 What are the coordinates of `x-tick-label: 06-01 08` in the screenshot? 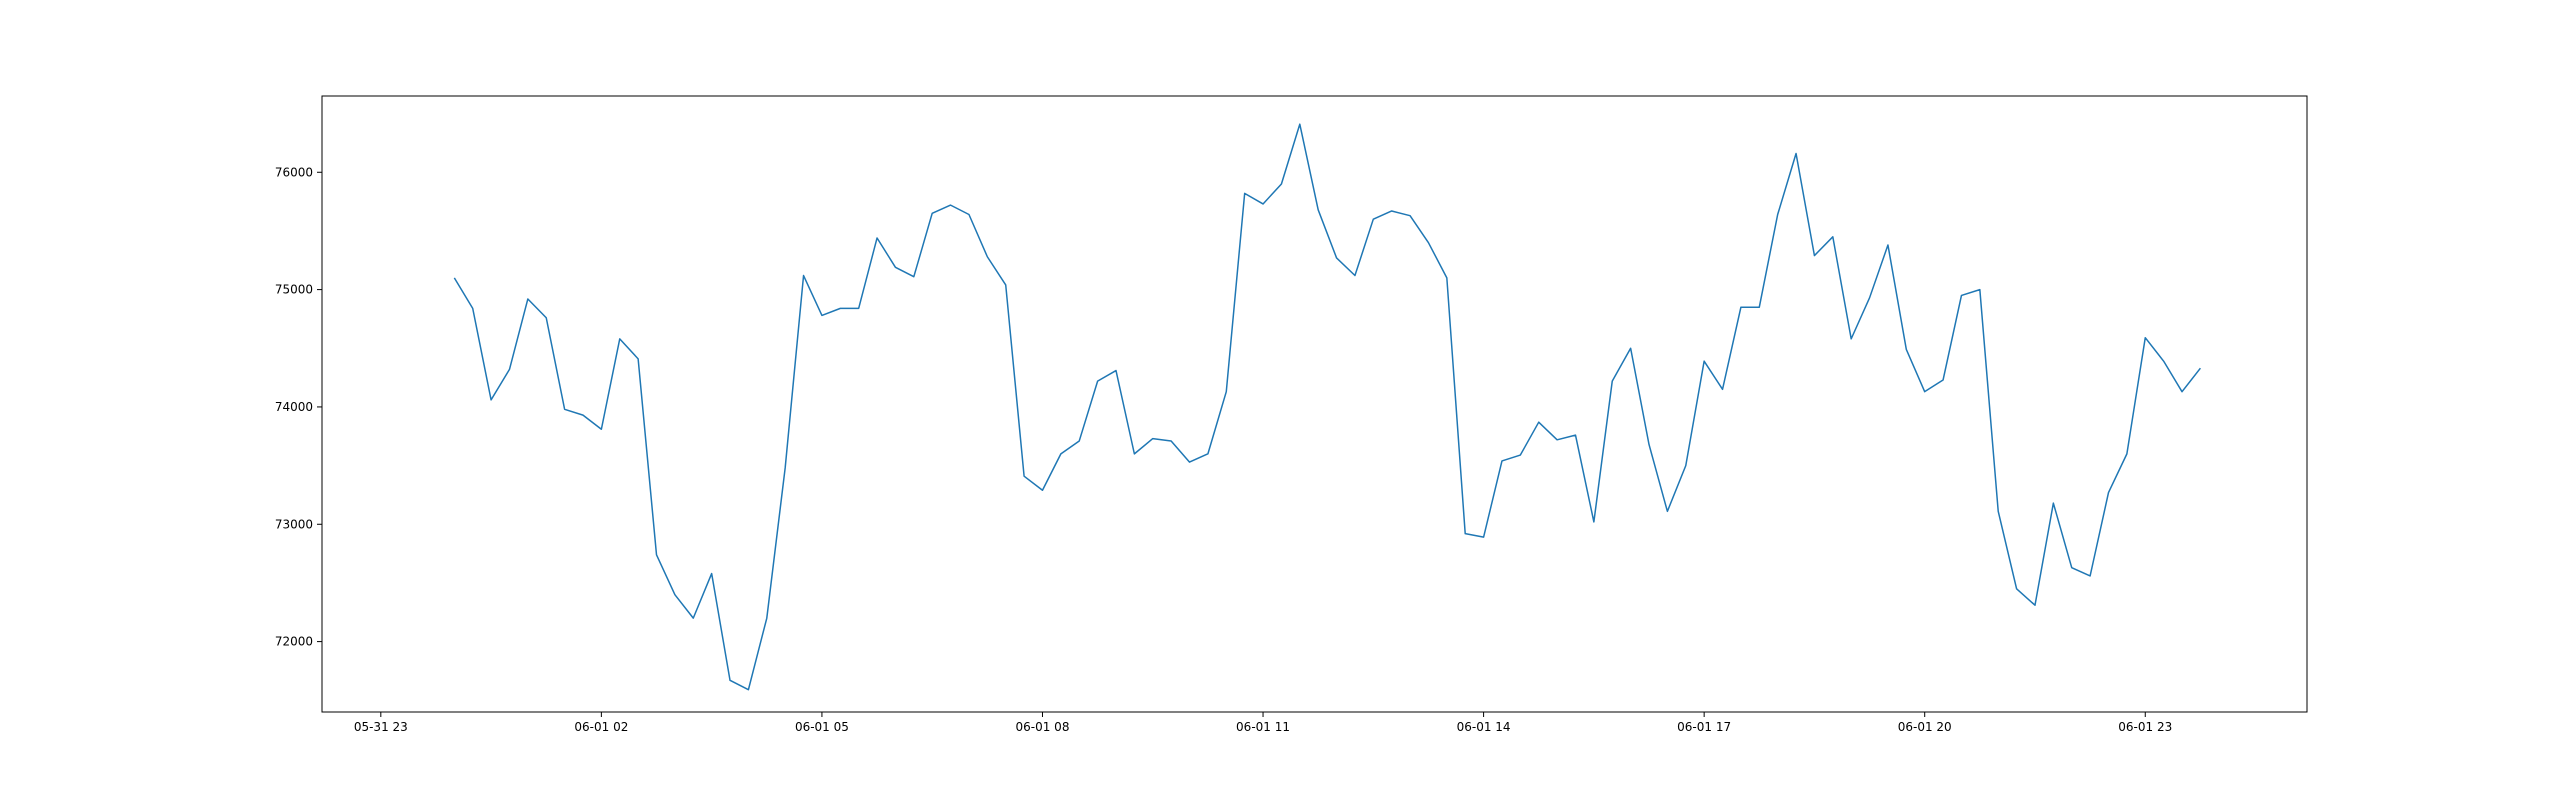 It's located at (1043, 727).